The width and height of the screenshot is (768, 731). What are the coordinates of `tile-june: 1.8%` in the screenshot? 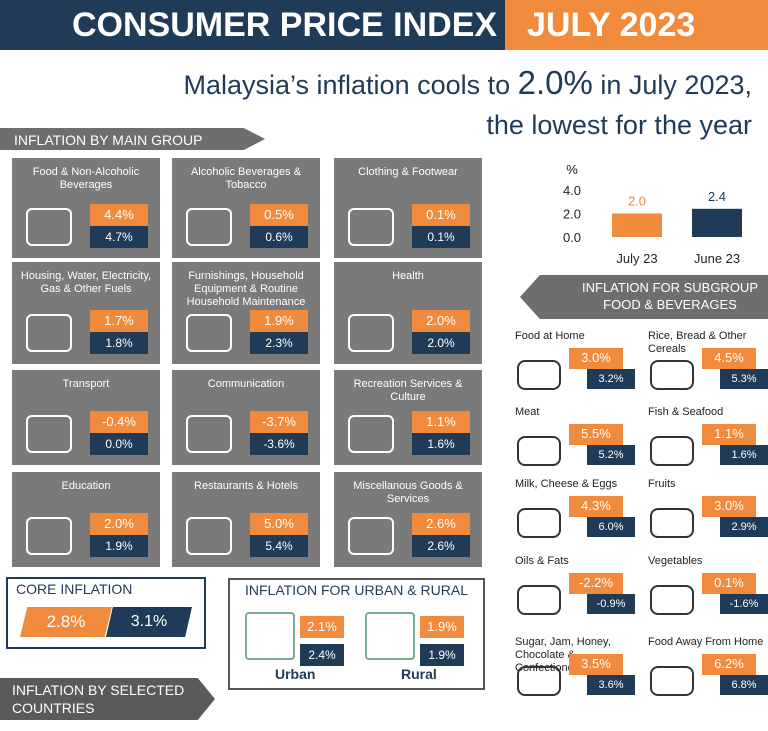 It's located at (119, 343).